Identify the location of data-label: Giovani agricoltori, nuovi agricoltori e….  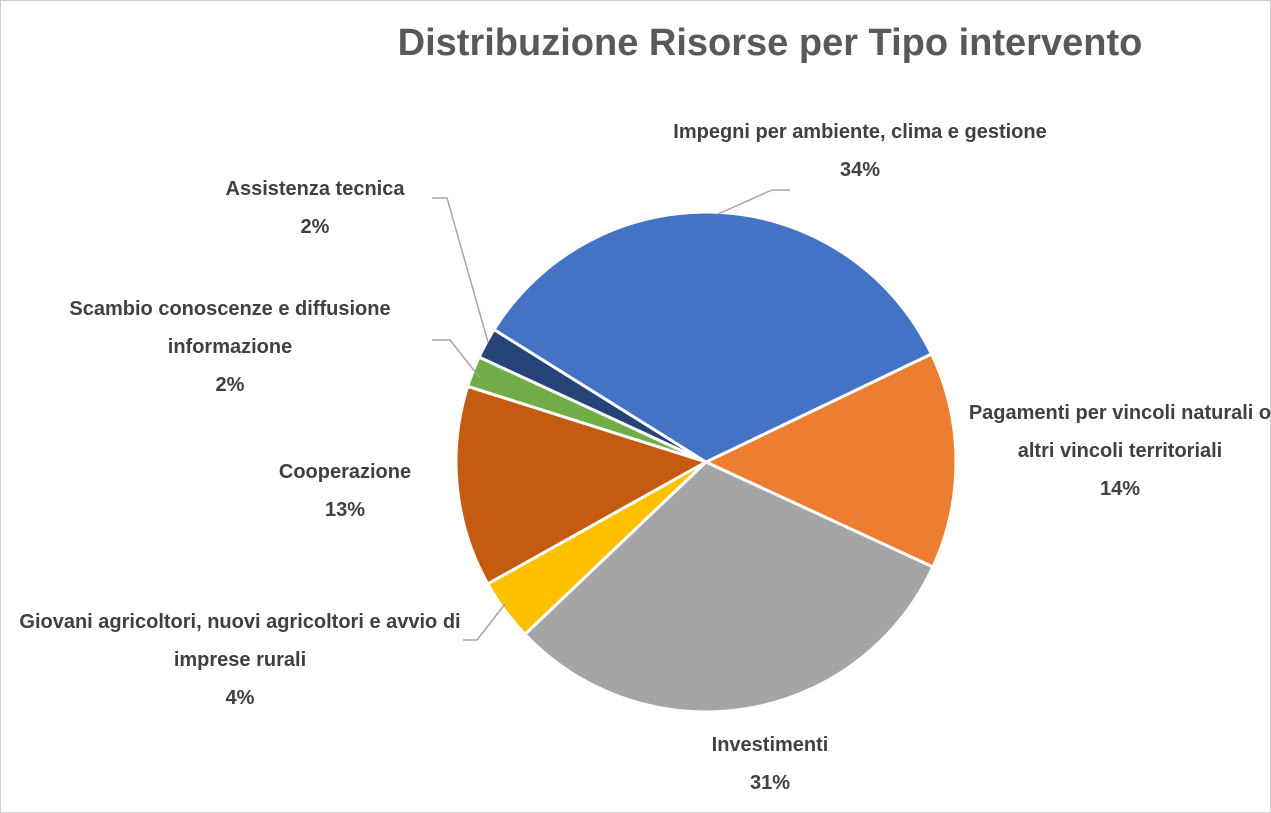
(240, 660).